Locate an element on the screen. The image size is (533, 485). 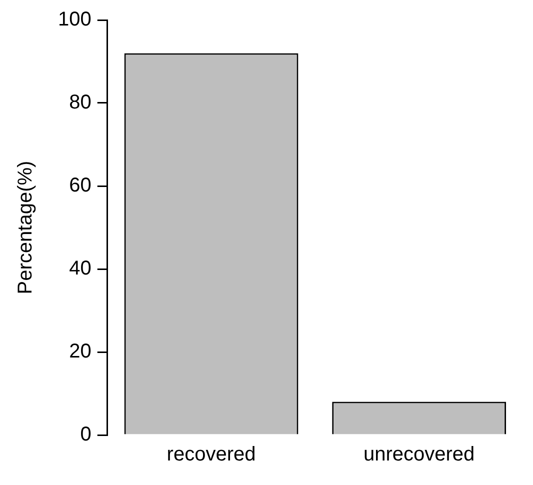
y-tick-label: 0 is located at coordinates (86, 435).